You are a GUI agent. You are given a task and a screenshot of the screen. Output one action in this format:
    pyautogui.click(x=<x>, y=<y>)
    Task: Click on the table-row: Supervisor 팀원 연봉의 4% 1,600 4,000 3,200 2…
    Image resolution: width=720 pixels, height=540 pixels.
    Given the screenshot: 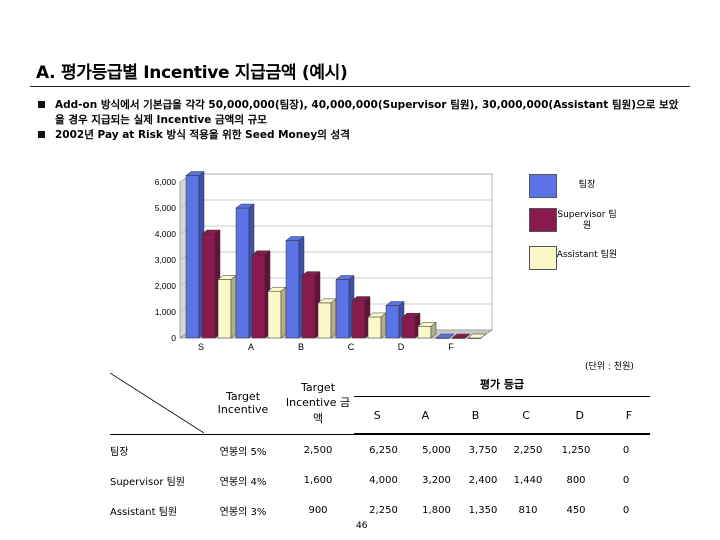 What is the action you would take?
    pyautogui.click(x=380, y=480)
    